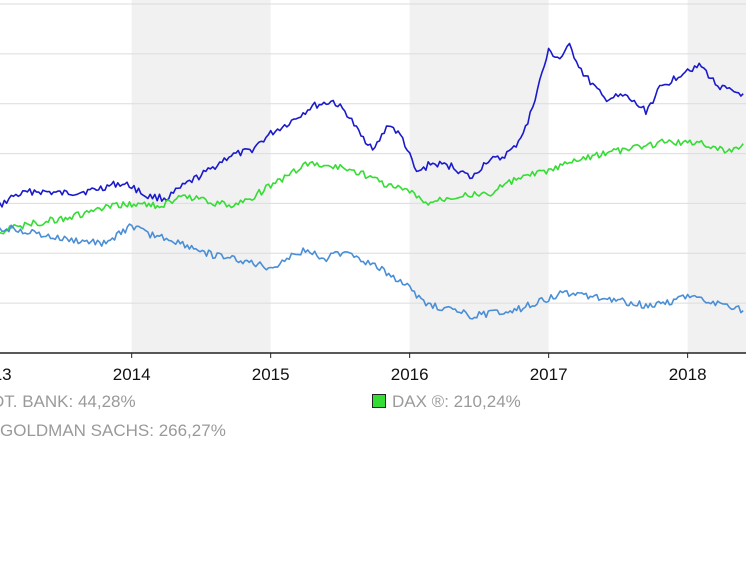 The image size is (750, 563). I want to click on x-tick-label-2016: 2016, so click(410, 374).